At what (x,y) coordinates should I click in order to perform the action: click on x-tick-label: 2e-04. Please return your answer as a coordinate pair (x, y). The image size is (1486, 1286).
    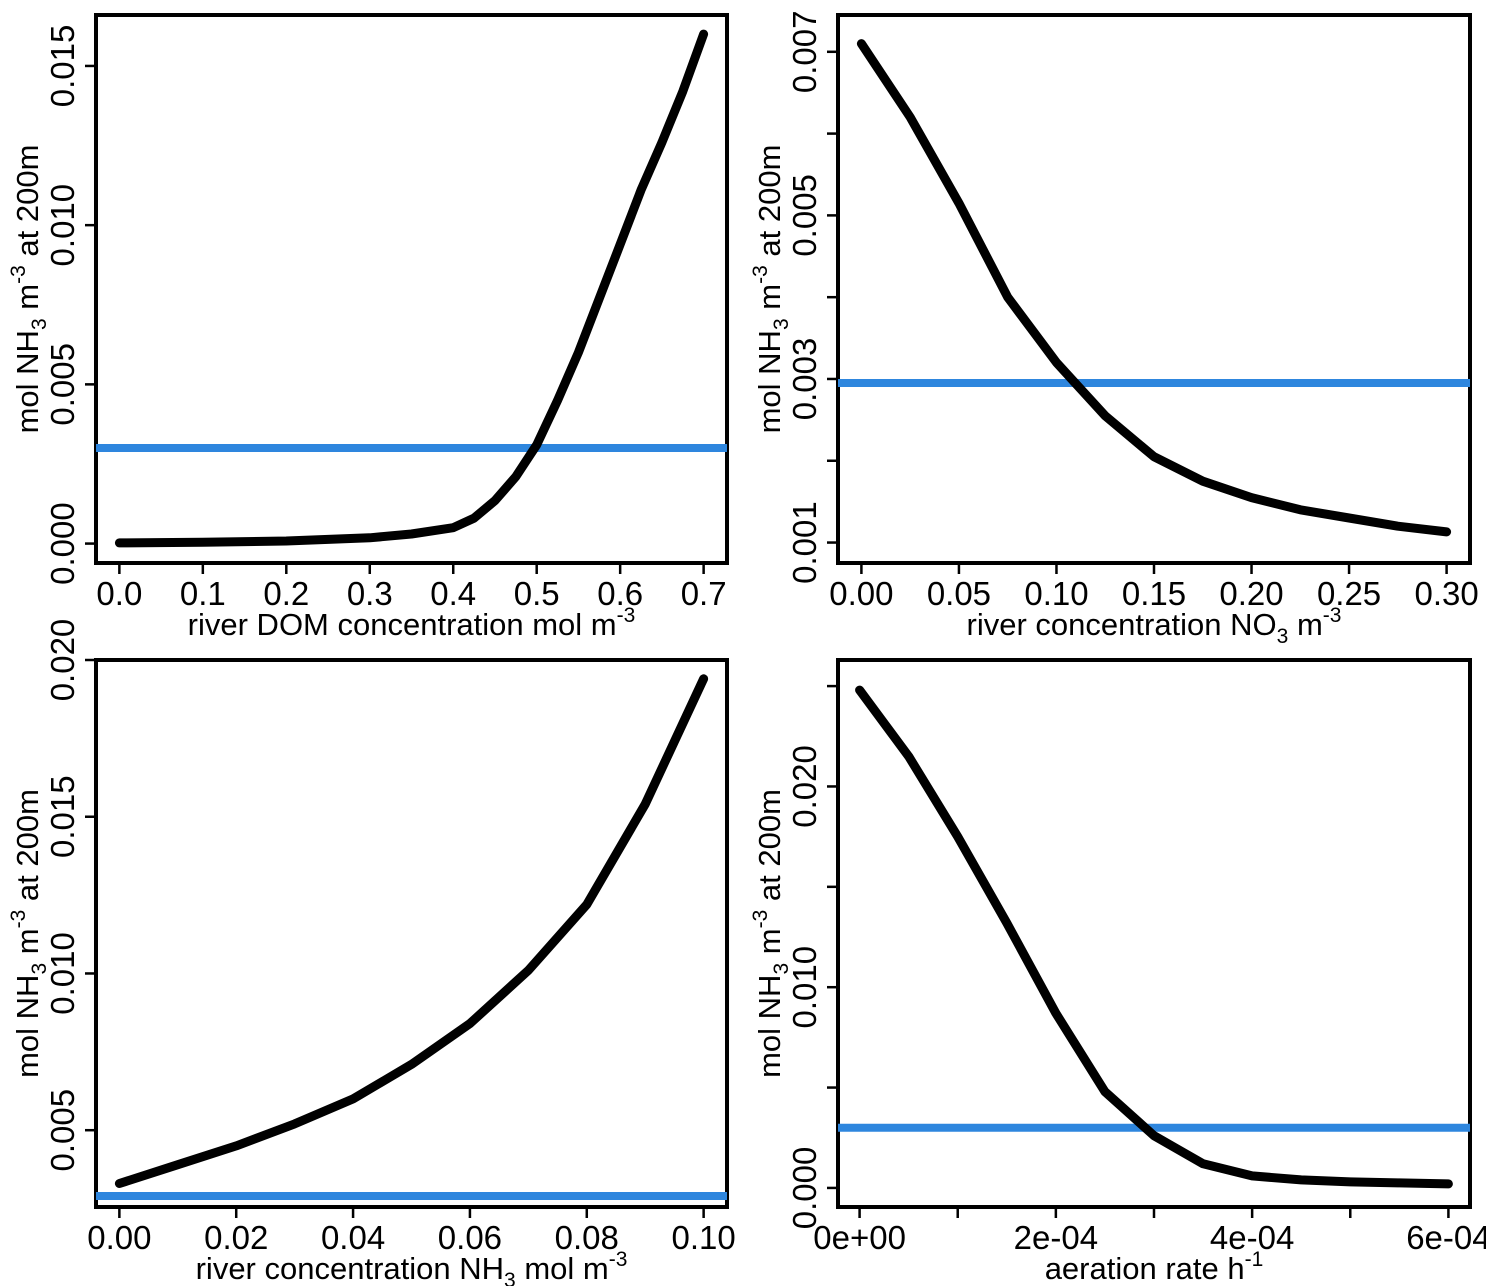
    Looking at the image, I should click on (1056, 1237).